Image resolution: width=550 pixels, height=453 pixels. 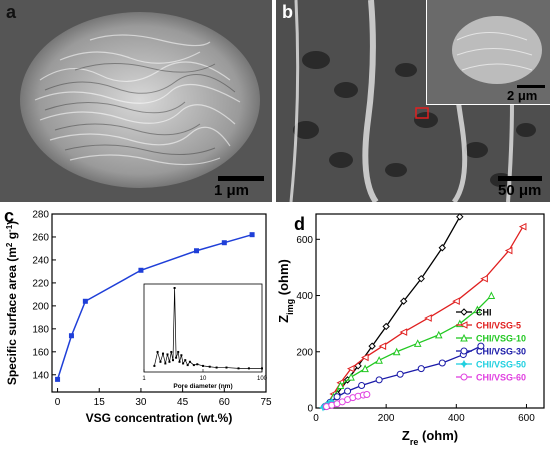 I want to click on y-tick-label: 220, so click(x=40, y=283).